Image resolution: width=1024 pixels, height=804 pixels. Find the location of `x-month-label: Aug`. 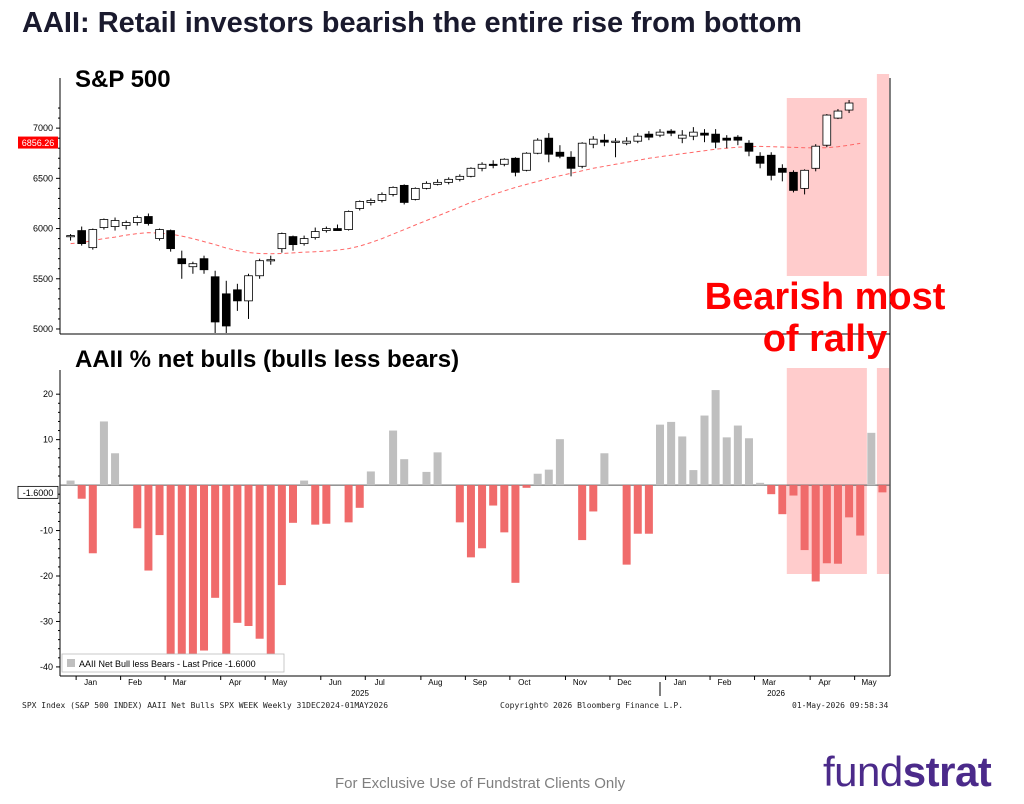

x-month-label: Aug is located at coordinates (435, 682).